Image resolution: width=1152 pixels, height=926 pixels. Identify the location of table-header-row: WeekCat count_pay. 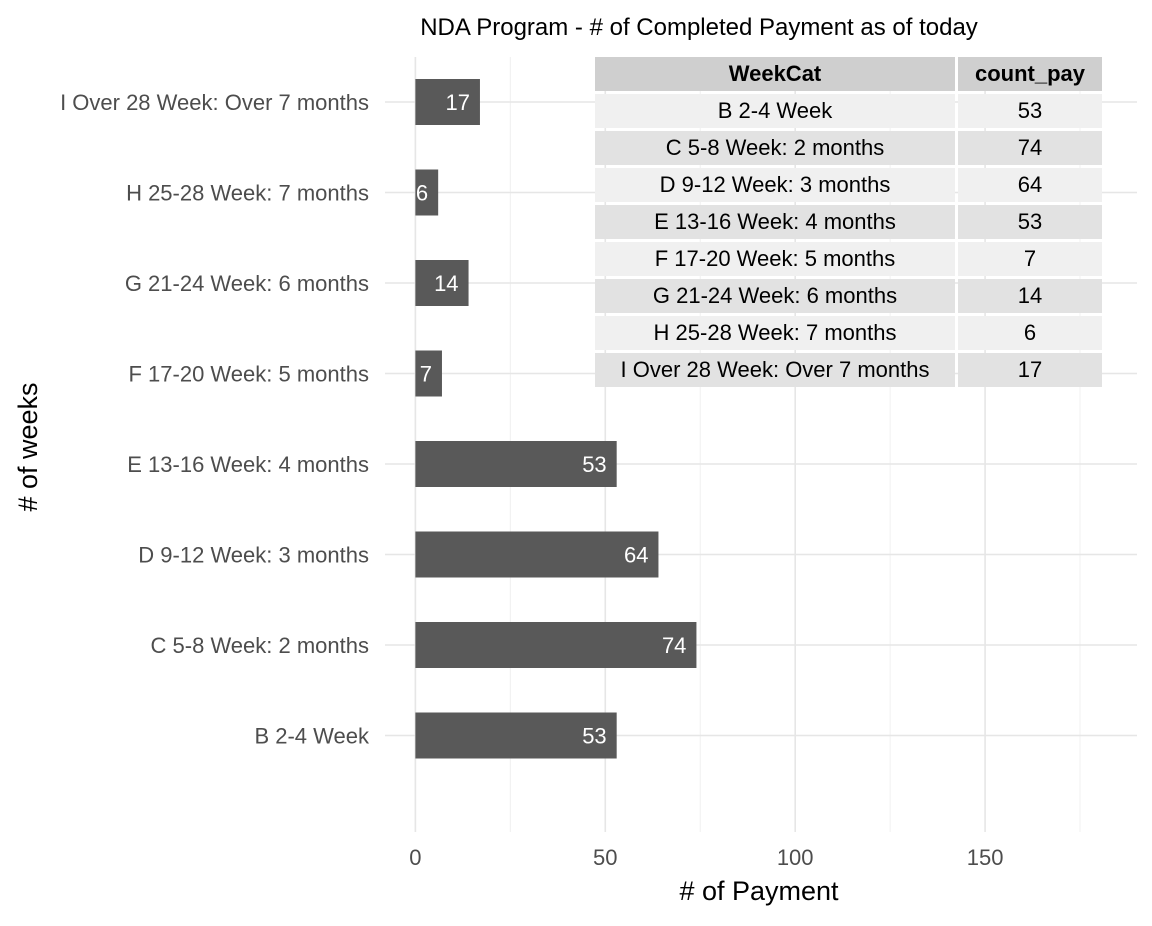
(848, 74).